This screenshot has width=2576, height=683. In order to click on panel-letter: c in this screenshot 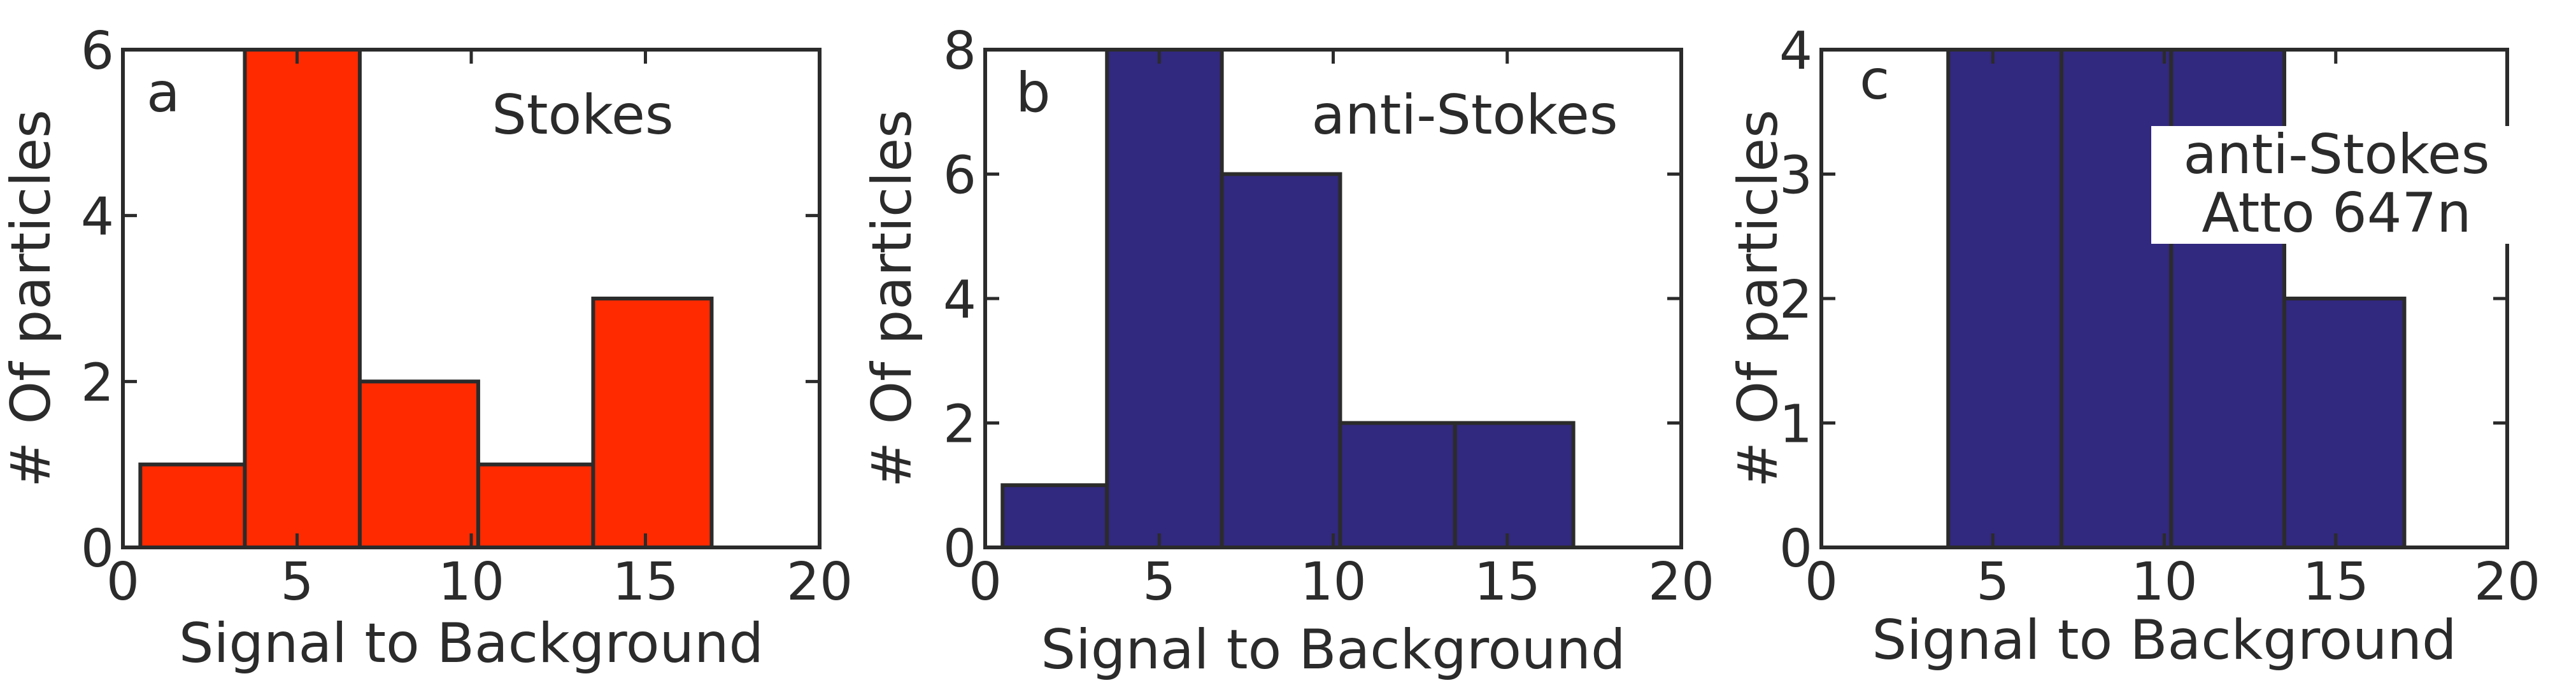, I will do `click(1875, 80)`.